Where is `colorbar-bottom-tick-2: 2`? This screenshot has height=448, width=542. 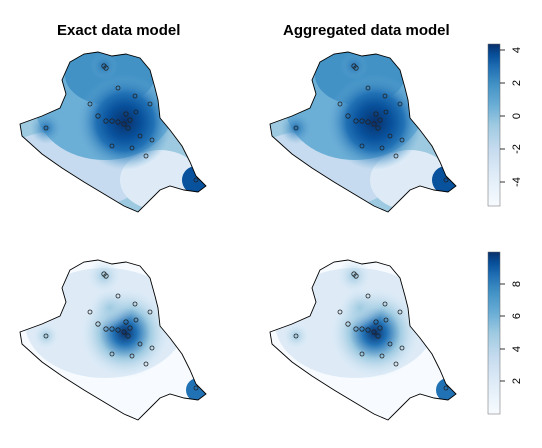
colorbar-bottom-tick-2: 2 is located at coordinates (517, 381).